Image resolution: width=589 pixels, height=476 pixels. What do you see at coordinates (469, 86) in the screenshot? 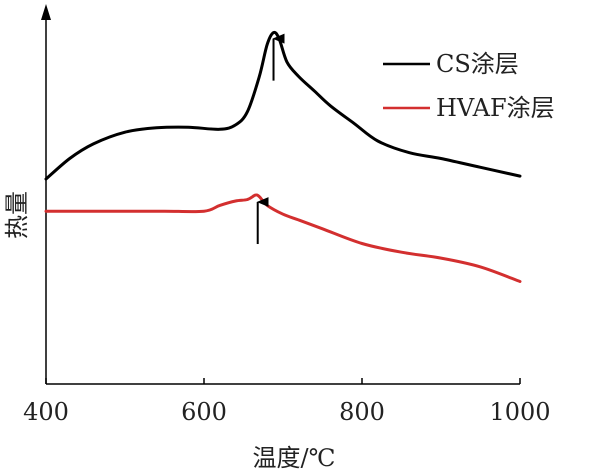
I see `legend: CS涂层 HVAF涂层` at bounding box center [469, 86].